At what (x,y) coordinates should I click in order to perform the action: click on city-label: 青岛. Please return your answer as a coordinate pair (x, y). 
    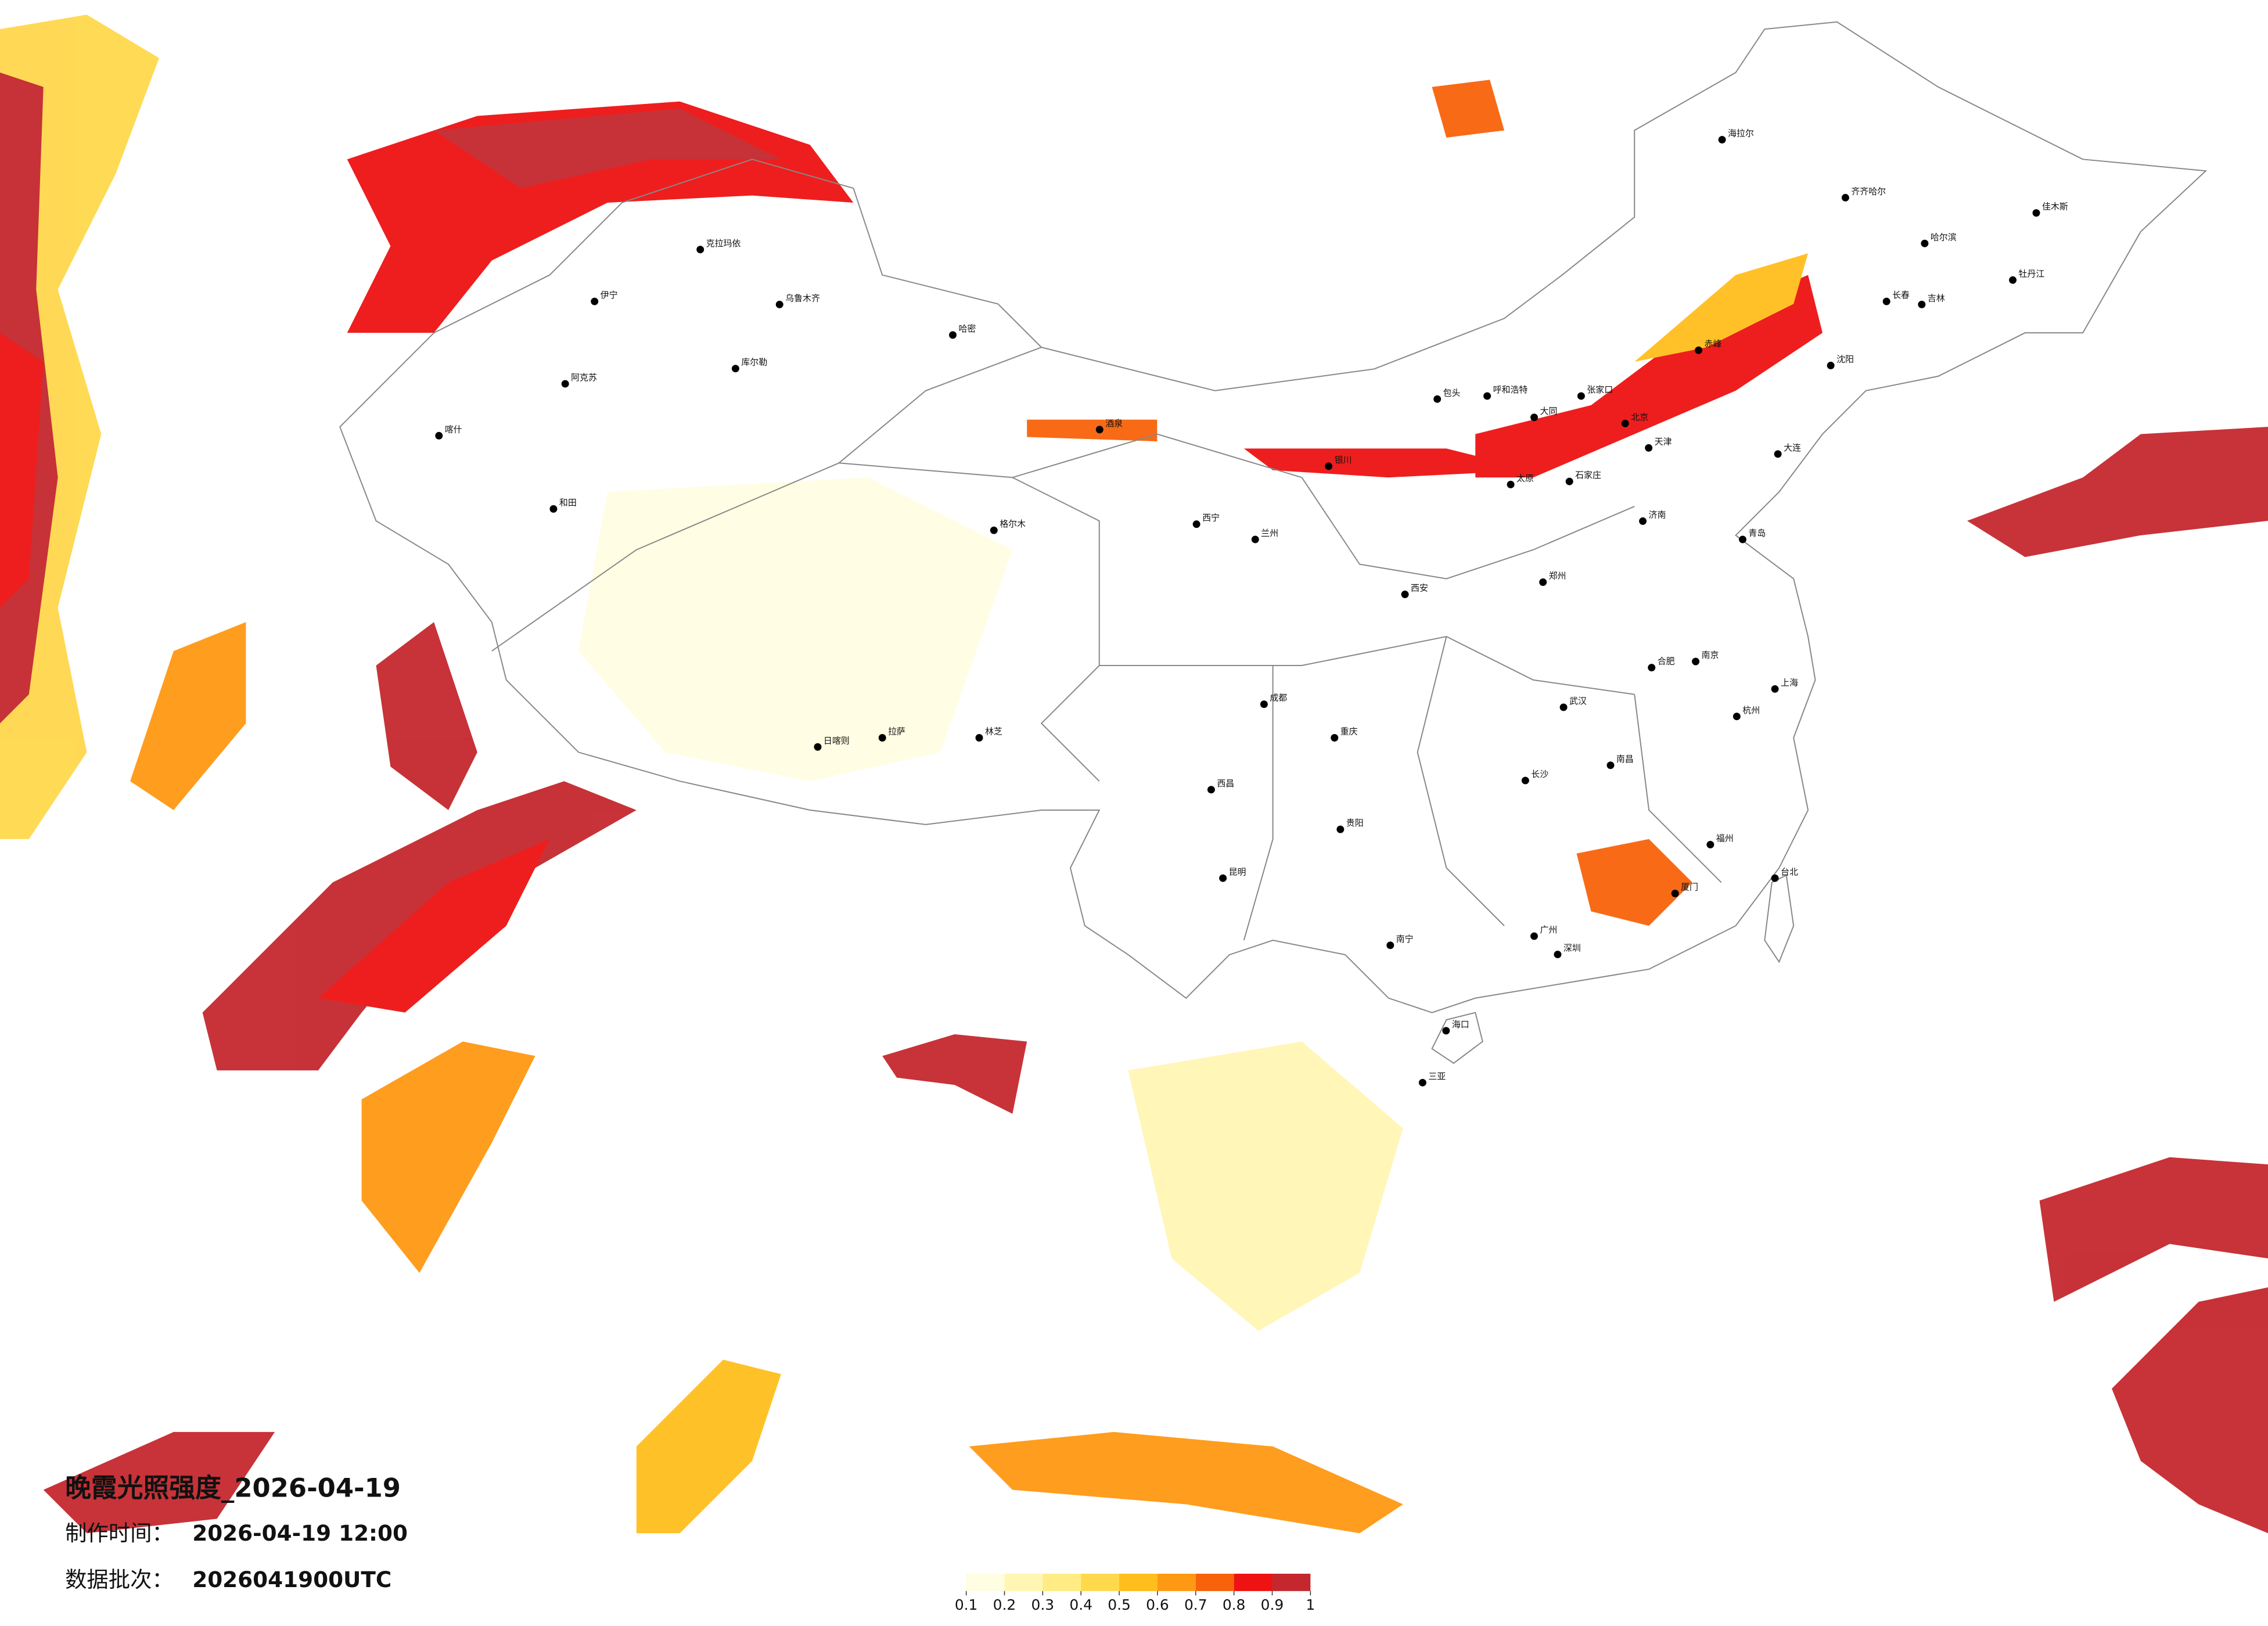
    Looking at the image, I should click on (1757, 533).